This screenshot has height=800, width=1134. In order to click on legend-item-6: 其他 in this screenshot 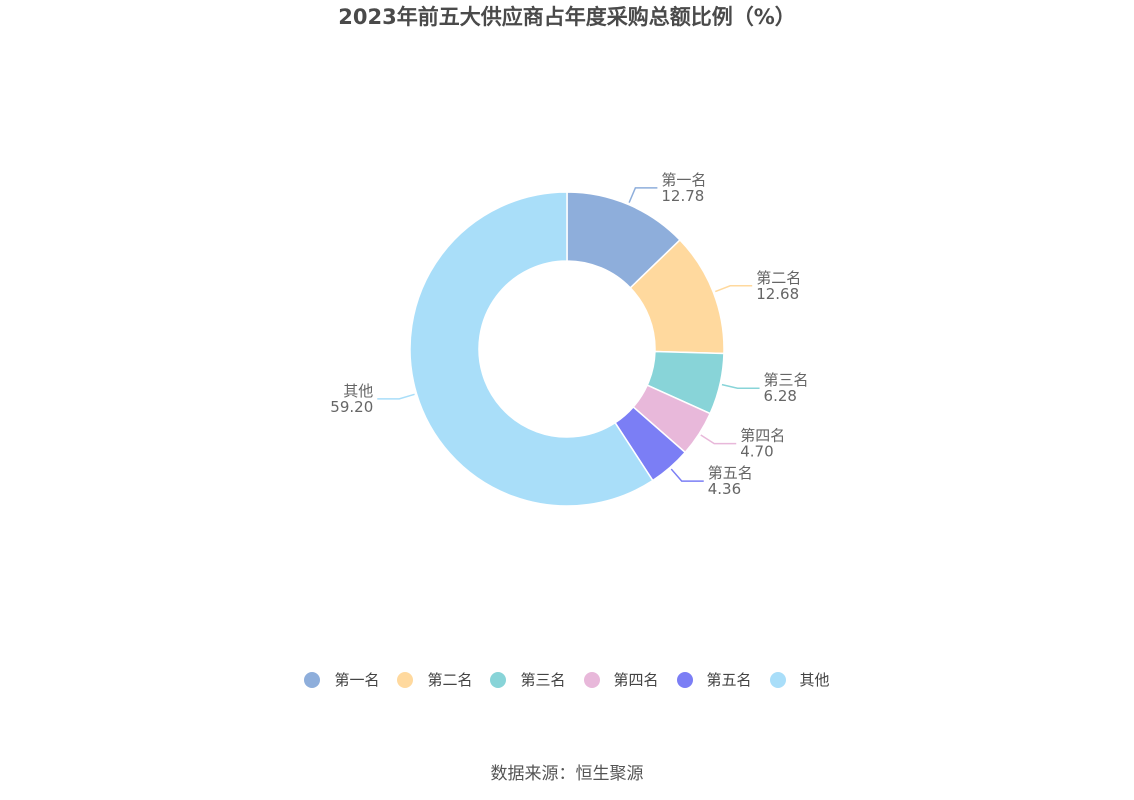, I will do `click(799, 680)`.